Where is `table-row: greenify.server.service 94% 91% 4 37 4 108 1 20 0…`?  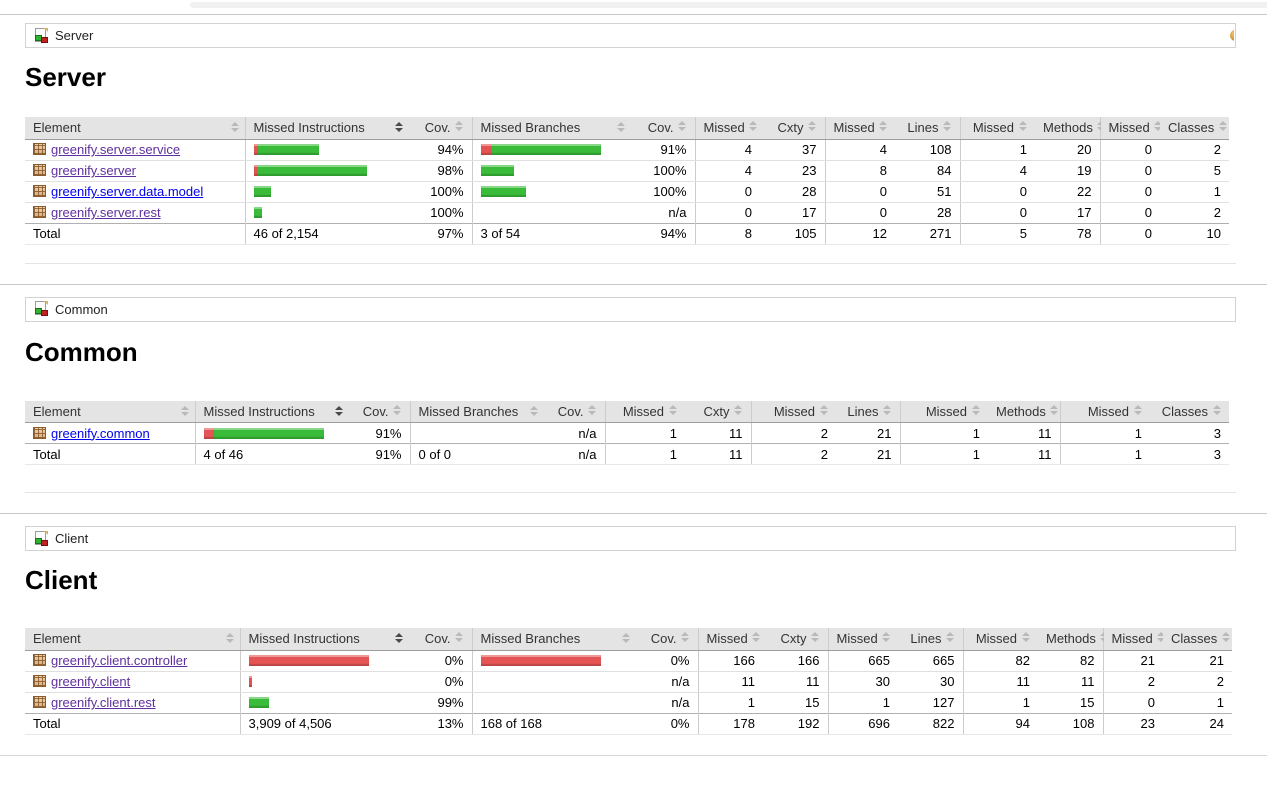 table-row: greenify.server.service 94% 91% 4 37 4 108 1 20 0… is located at coordinates (627, 150).